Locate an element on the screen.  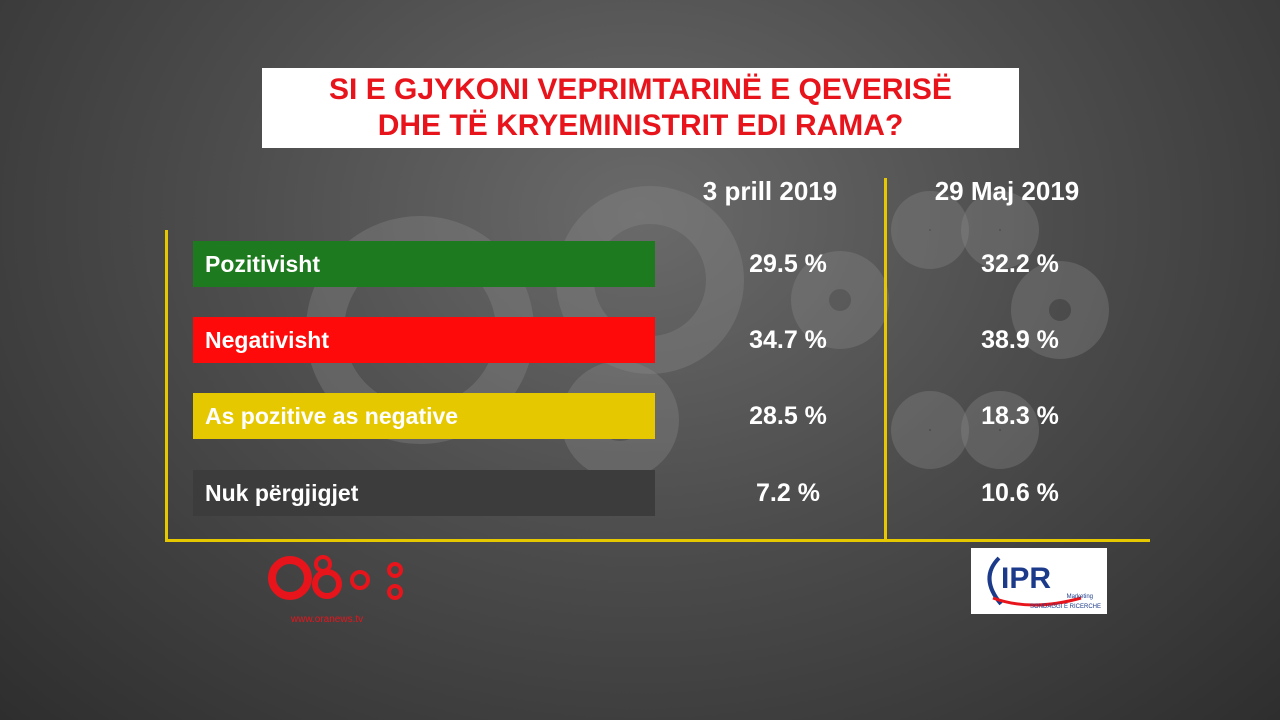
logo-name: IPR is located at coordinates (1026, 578).